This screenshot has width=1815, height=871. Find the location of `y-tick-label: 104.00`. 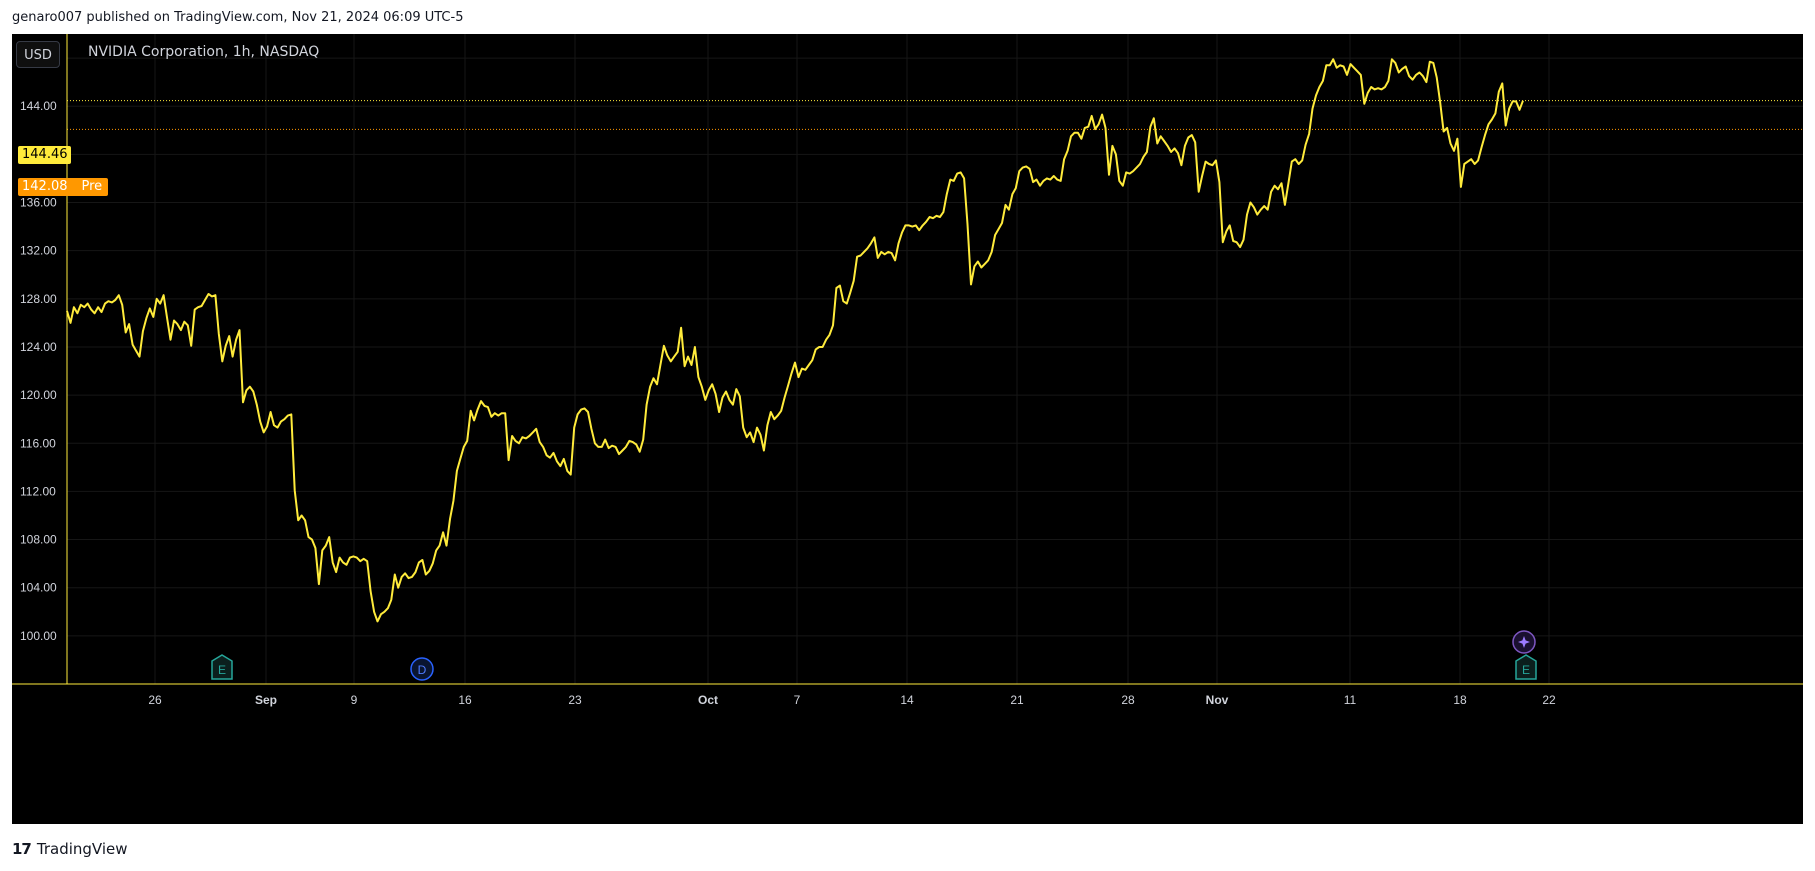

y-tick-label: 104.00 is located at coordinates (38, 588).